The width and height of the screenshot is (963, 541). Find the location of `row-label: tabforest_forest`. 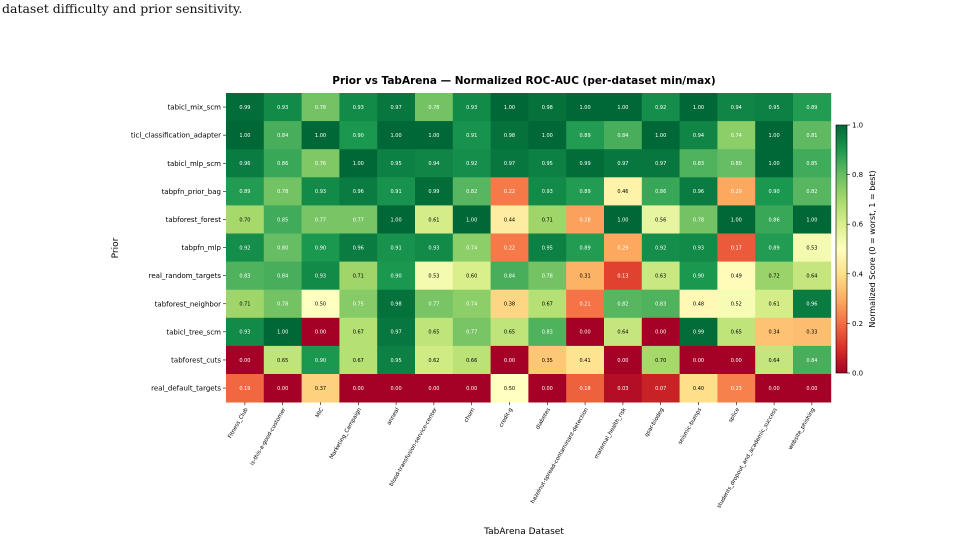

row-label: tabforest_forest is located at coordinates (194, 220).